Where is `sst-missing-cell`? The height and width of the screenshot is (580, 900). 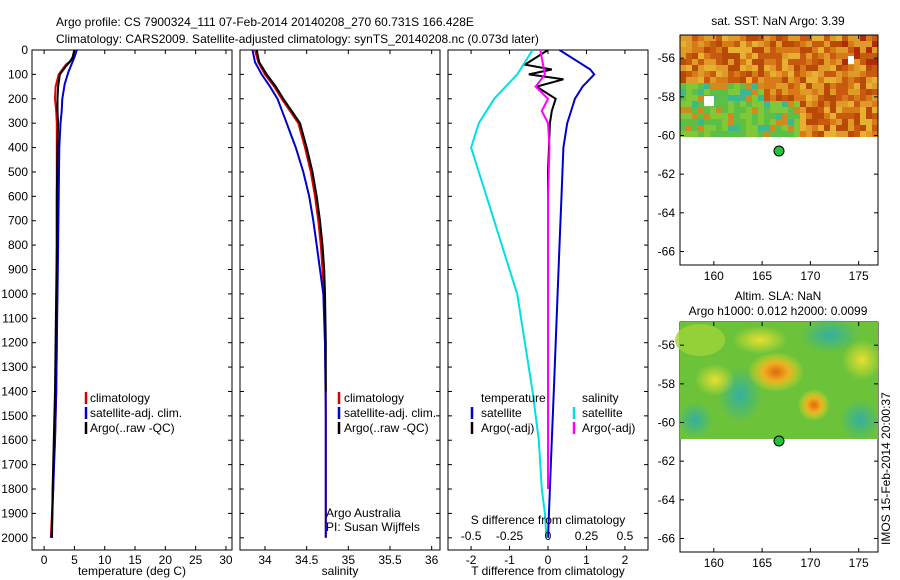 sst-missing-cell is located at coordinates (851, 60).